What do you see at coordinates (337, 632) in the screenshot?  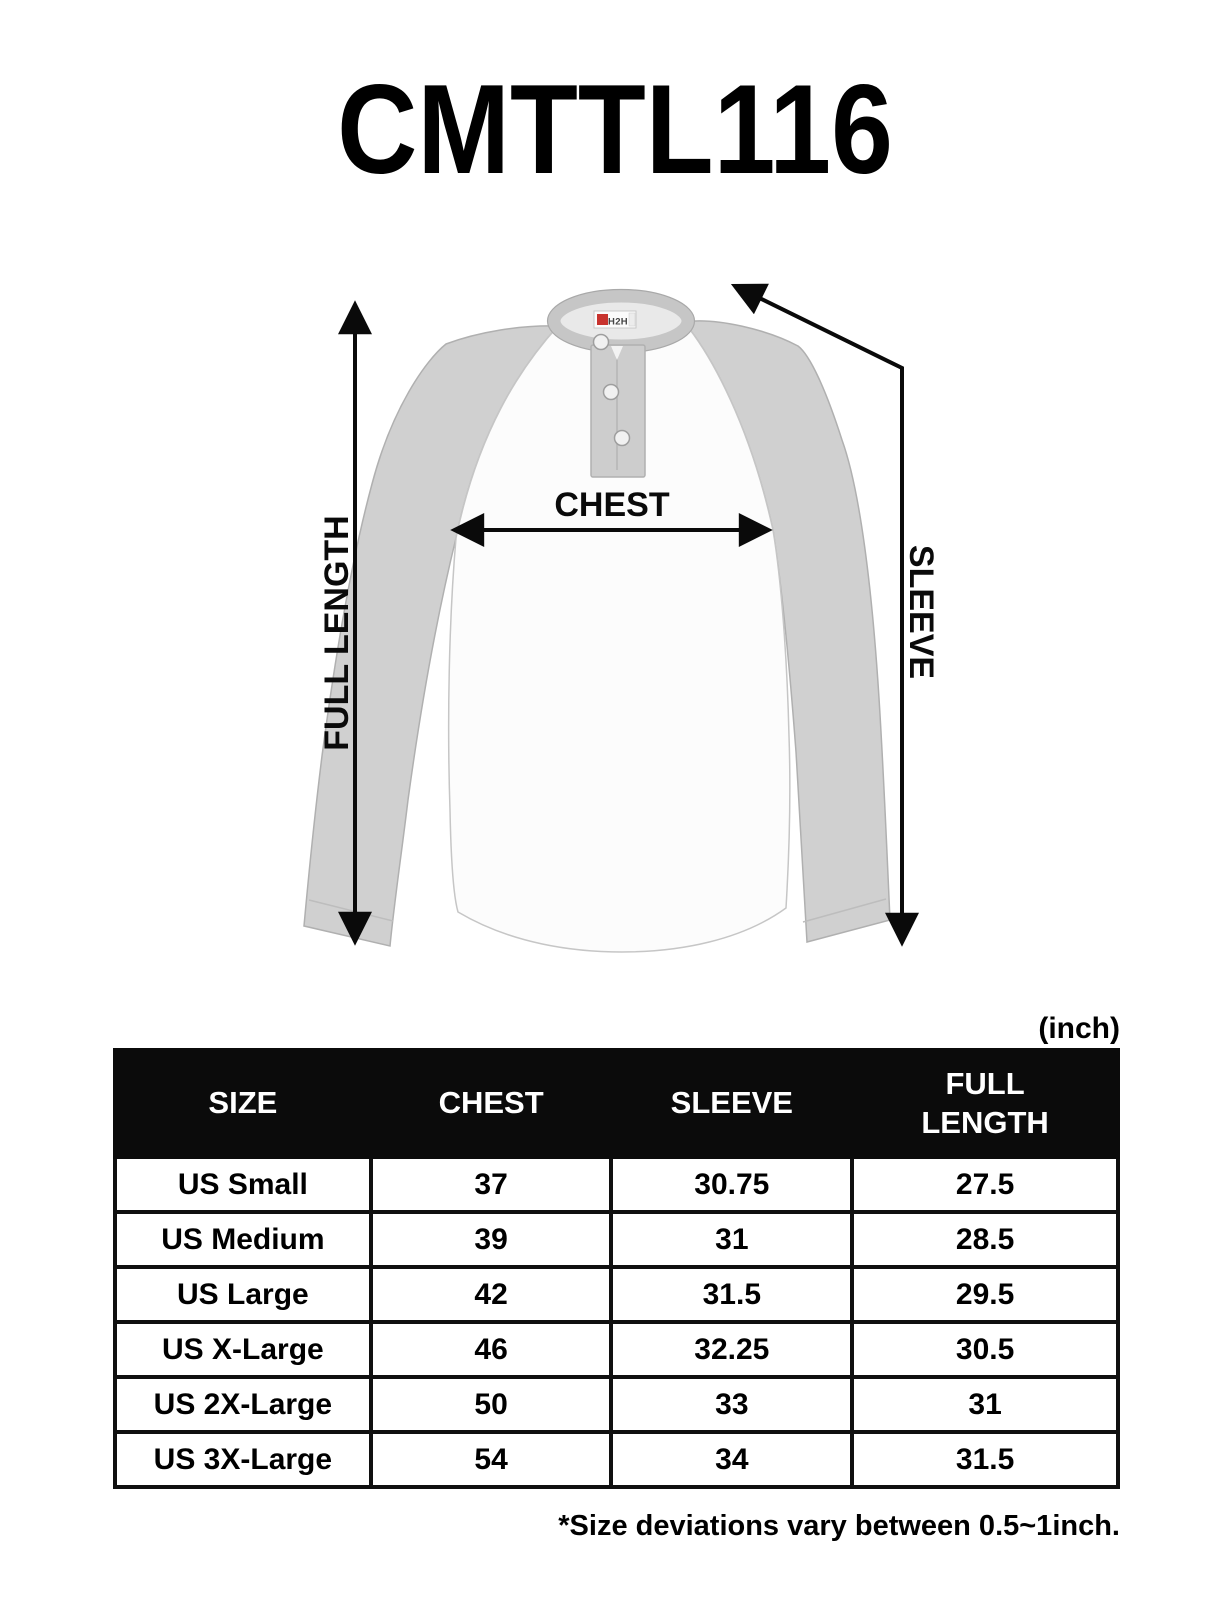 I see `full-length-label: FULL LENGTH` at bounding box center [337, 632].